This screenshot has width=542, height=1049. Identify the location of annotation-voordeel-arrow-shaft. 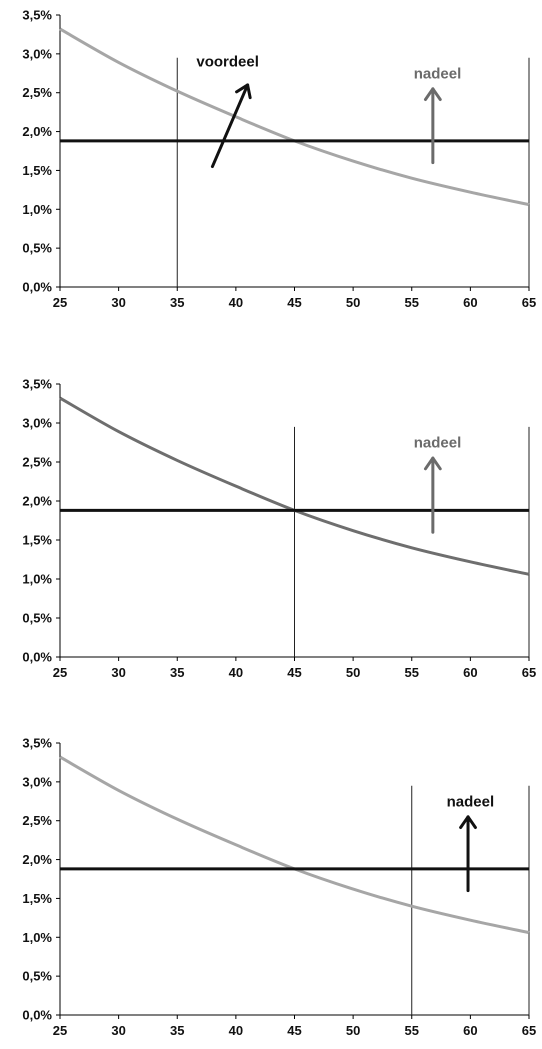
(230, 126).